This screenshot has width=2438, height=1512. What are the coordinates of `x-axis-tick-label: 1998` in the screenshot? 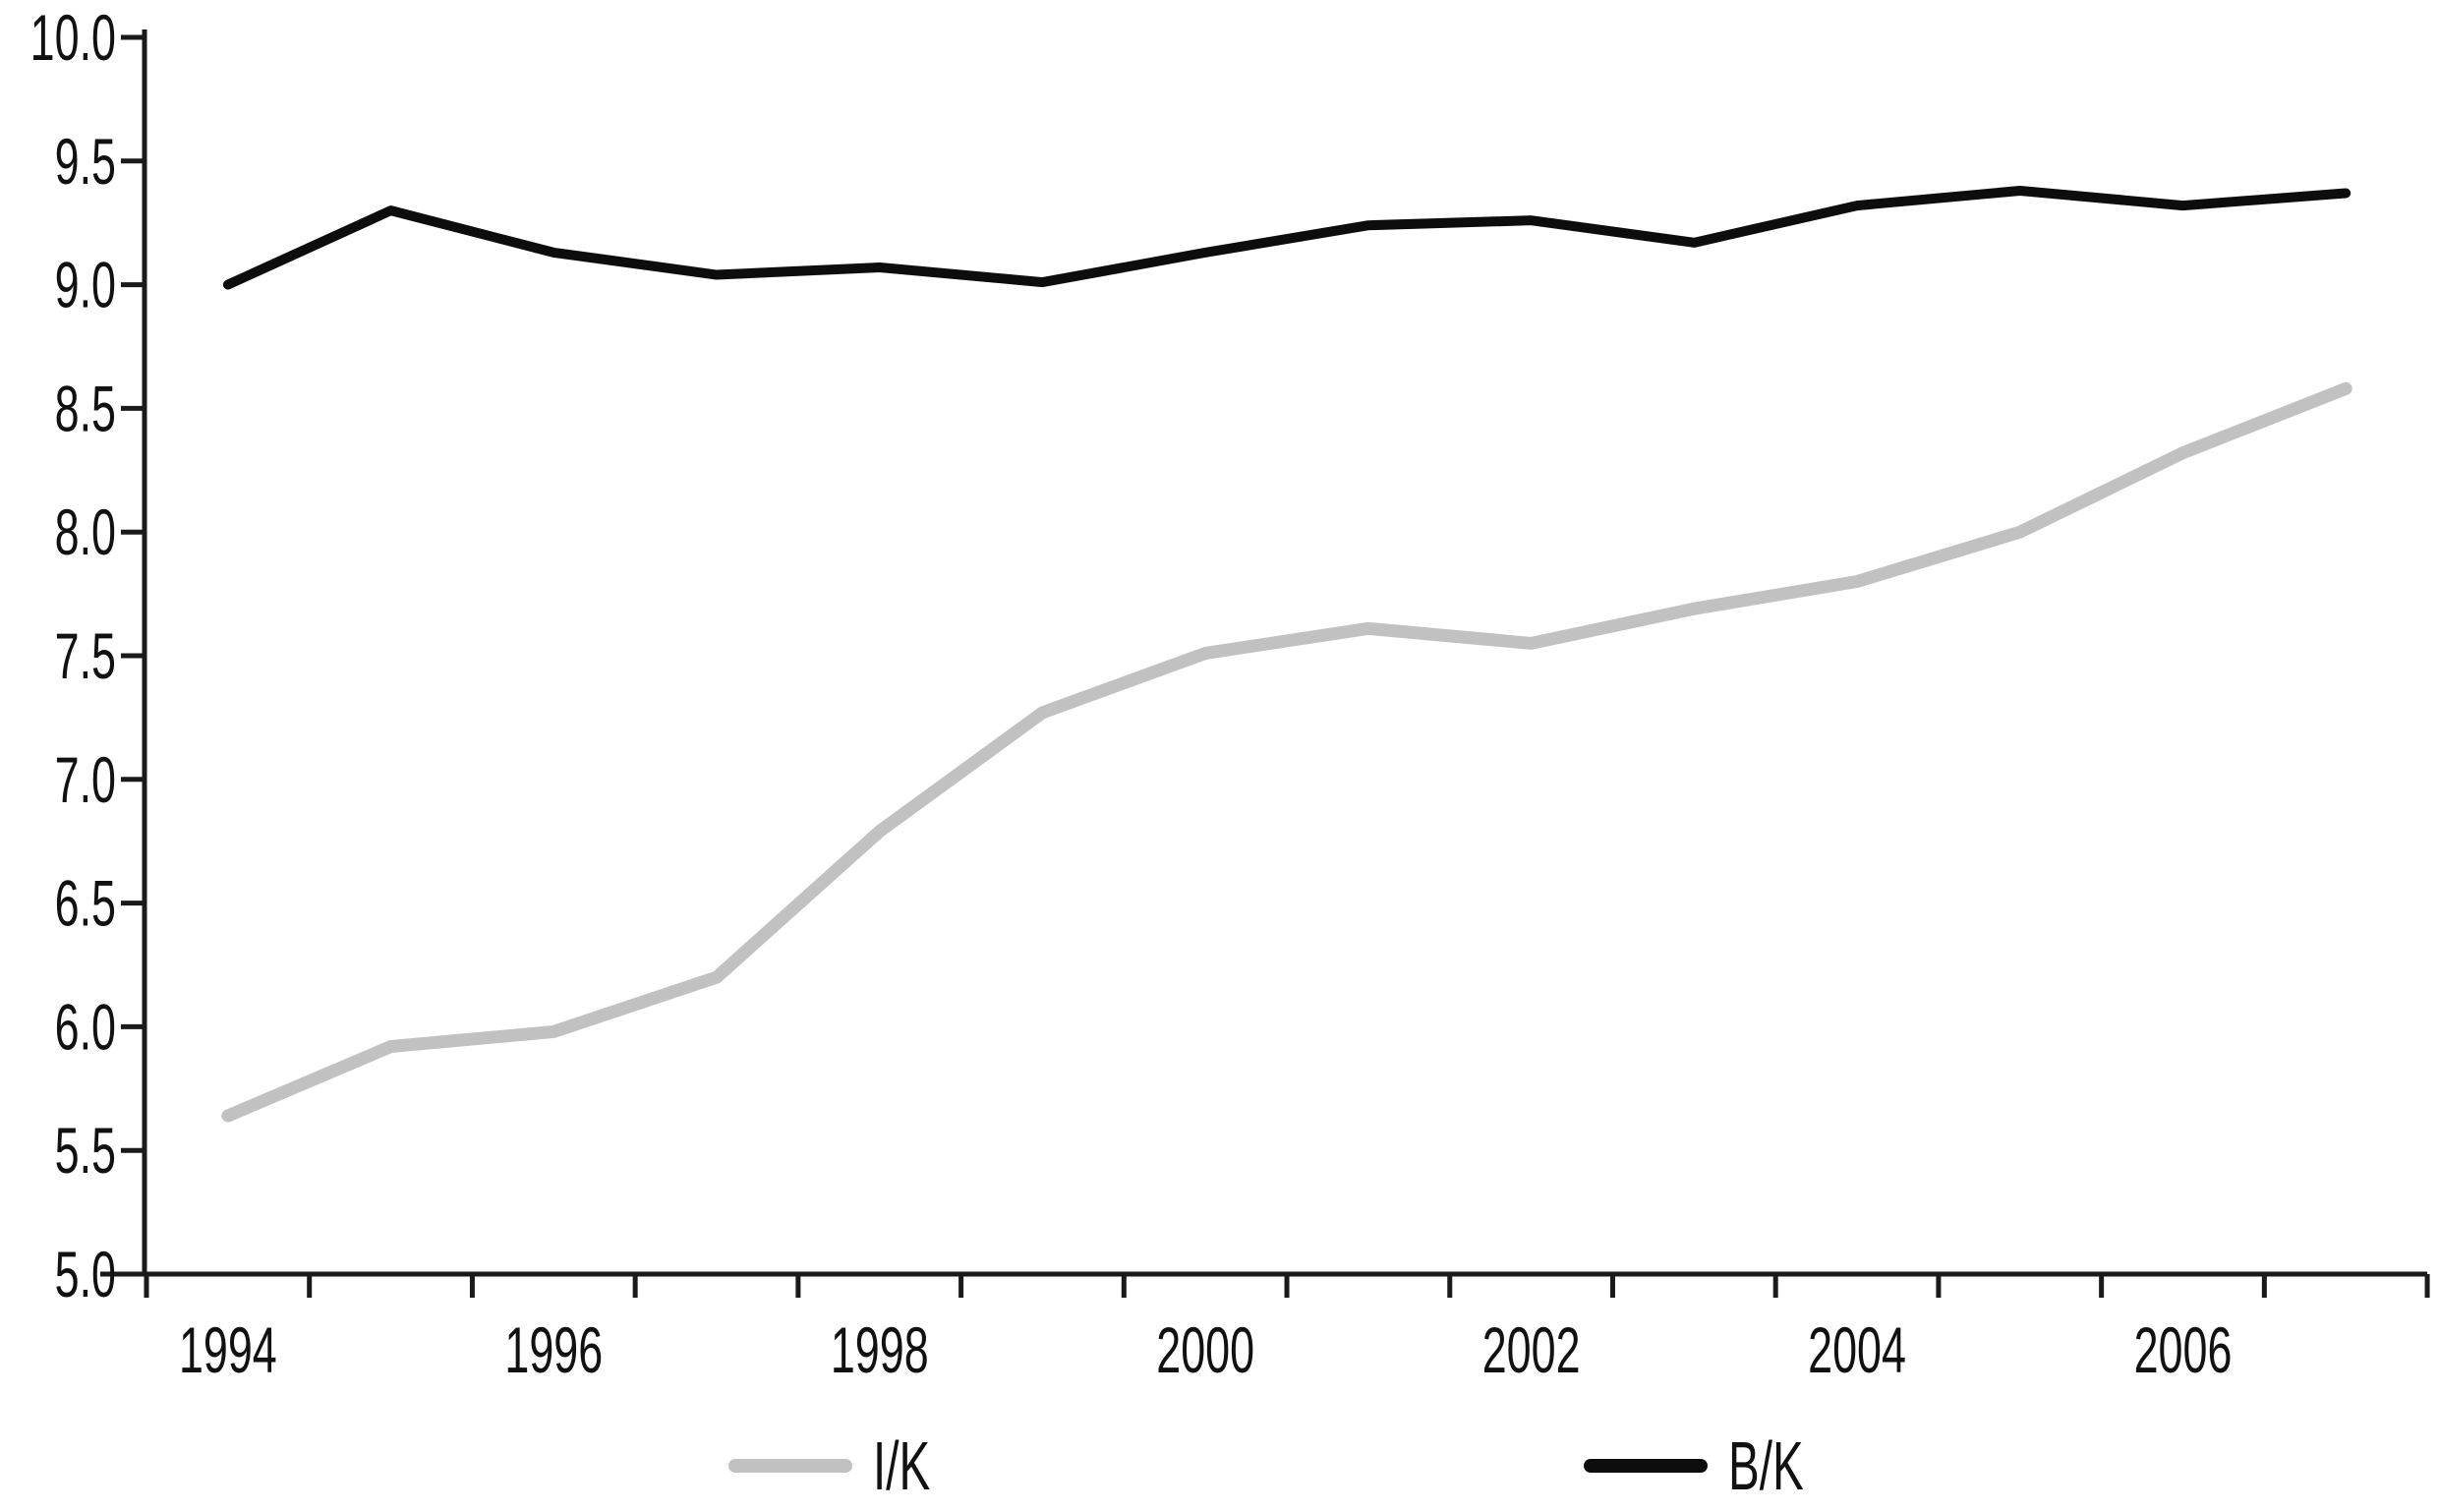 It's located at (880, 1349).